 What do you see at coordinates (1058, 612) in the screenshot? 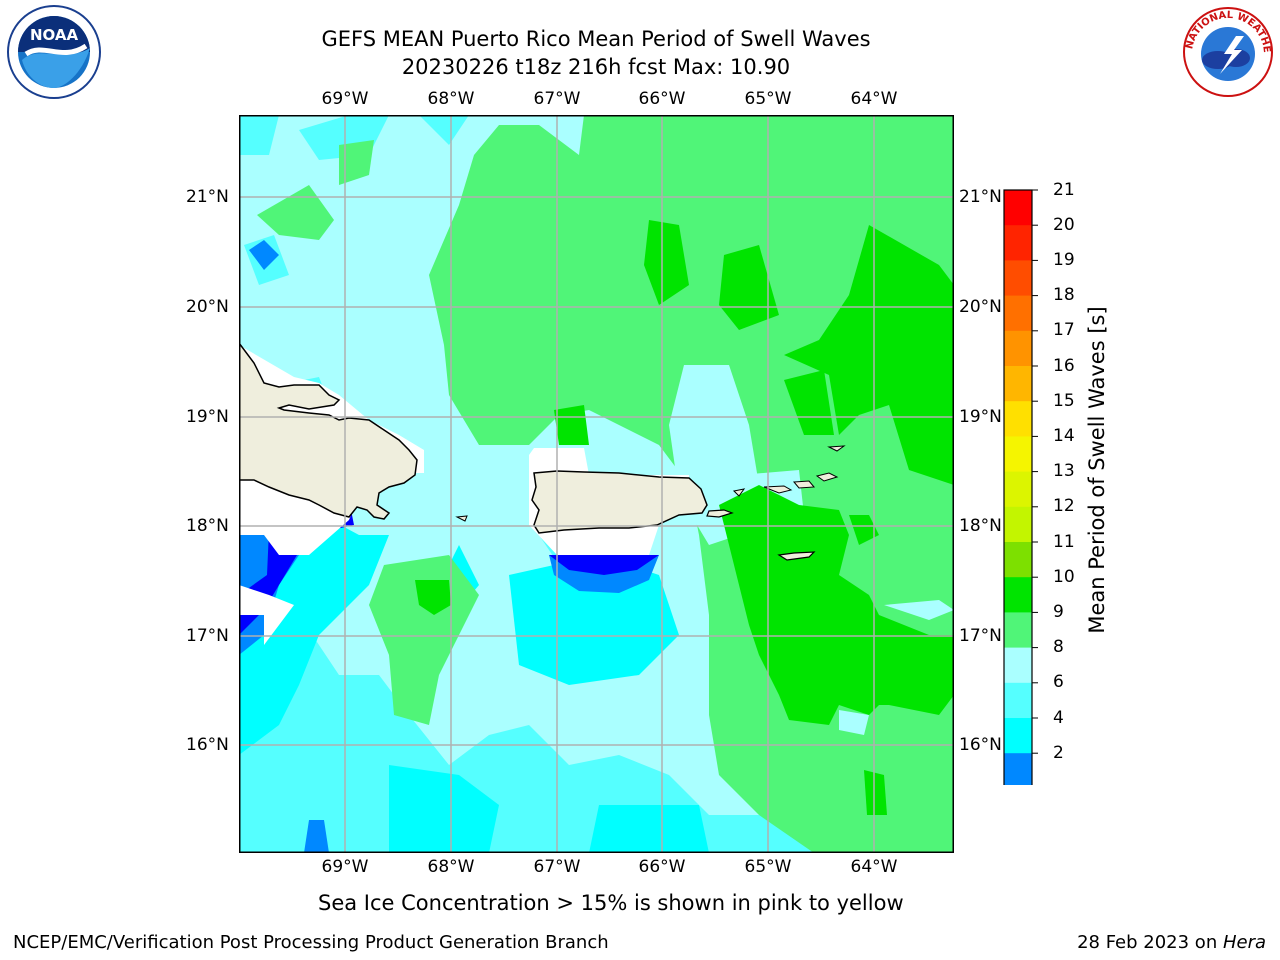
I see `colorbar-tick-label: 9` at bounding box center [1058, 612].